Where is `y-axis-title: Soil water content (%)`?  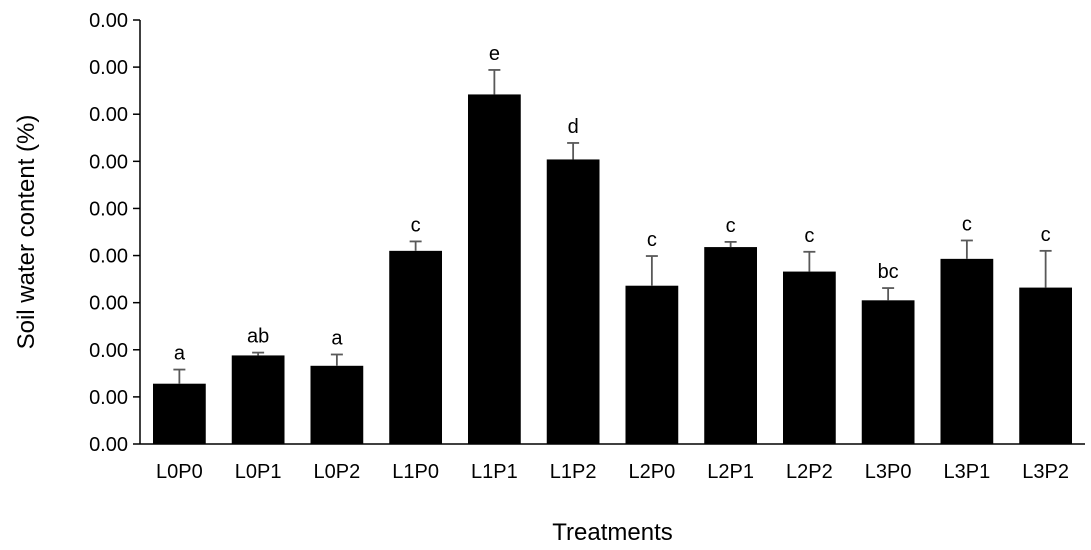 y-axis-title: Soil water content (%) is located at coordinates (26, 232).